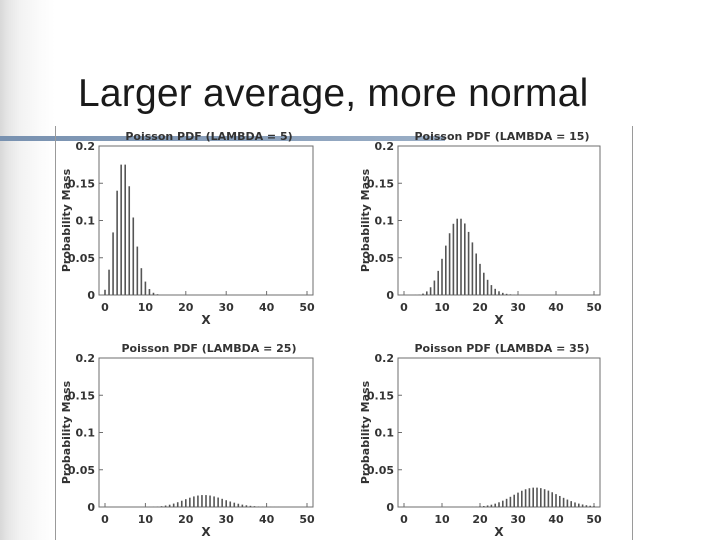  Describe the element at coordinates (91, 295) in the screenshot. I see `chart-1-y-tick-label: 0` at that location.